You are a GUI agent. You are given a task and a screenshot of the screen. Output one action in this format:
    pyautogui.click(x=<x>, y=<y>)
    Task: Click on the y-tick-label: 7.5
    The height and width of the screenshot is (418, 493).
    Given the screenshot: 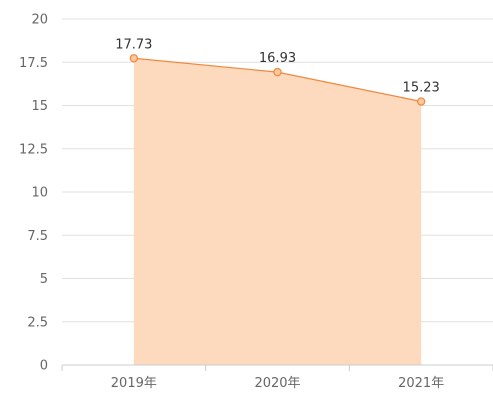 What is the action you would take?
    pyautogui.click(x=37, y=236)
    